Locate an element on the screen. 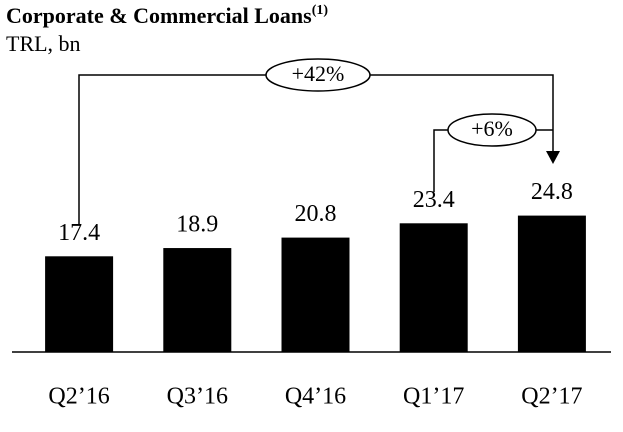 This screenshot has height=432, width=623. value-label: 24.8 is located at coordinates (552, 192).